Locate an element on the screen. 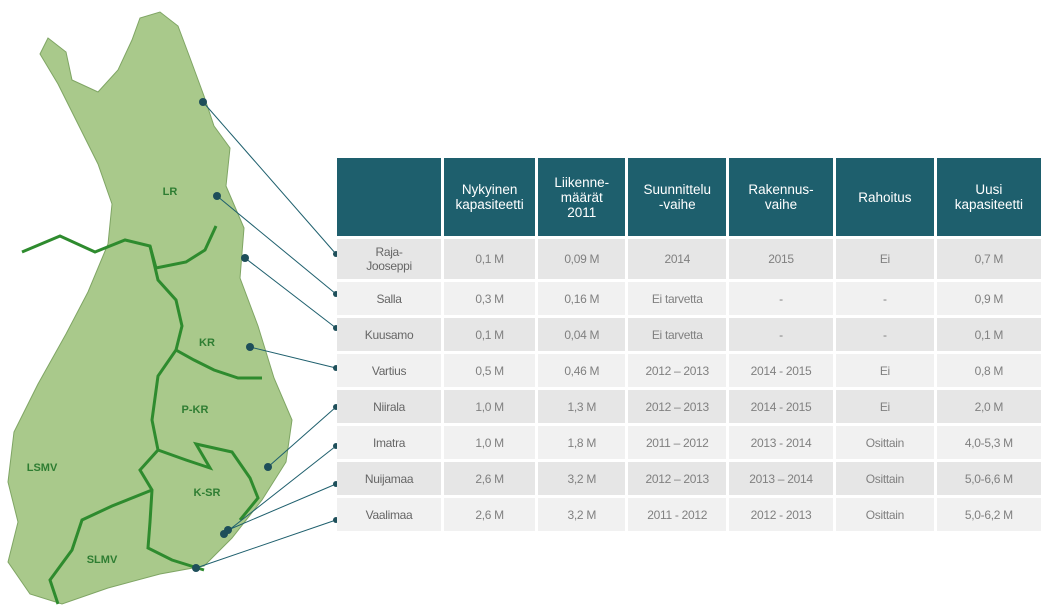 The width and height of the screenshot is (1044, 608). table-cell: 0,04 M is located at coordinates (582, 334).